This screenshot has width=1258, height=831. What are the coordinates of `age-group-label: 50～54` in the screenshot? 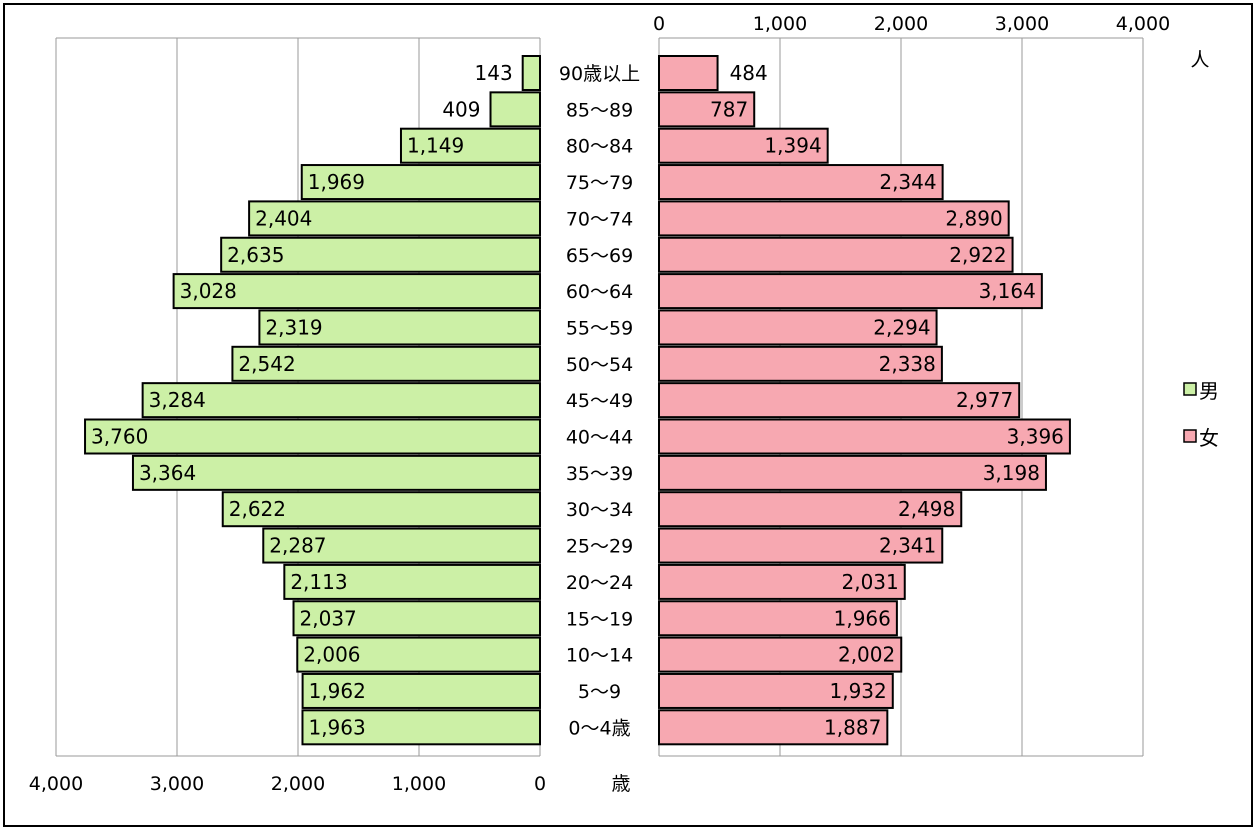 It's located at (599, 365).